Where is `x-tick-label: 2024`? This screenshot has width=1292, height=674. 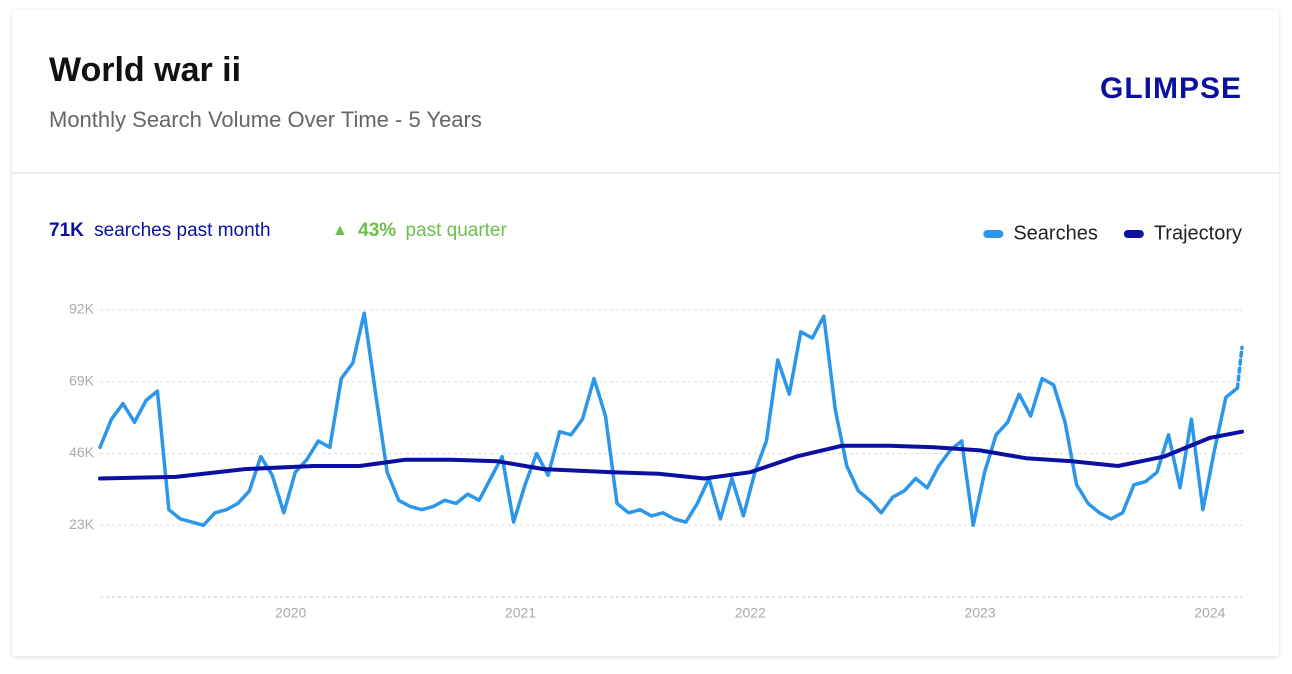
x-tick-label: 2024 is located at coordinates (1209, 613).